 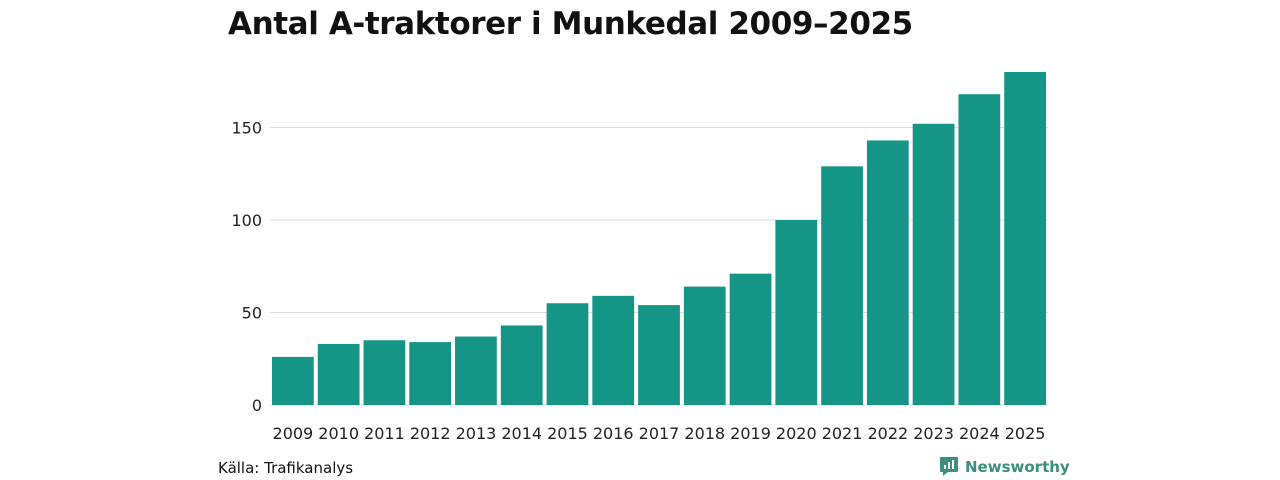 What do you see at coordinates (949, 466) in the screenshot?
I see `newsworthy-logo-icon` at bounding box center [949, 466].